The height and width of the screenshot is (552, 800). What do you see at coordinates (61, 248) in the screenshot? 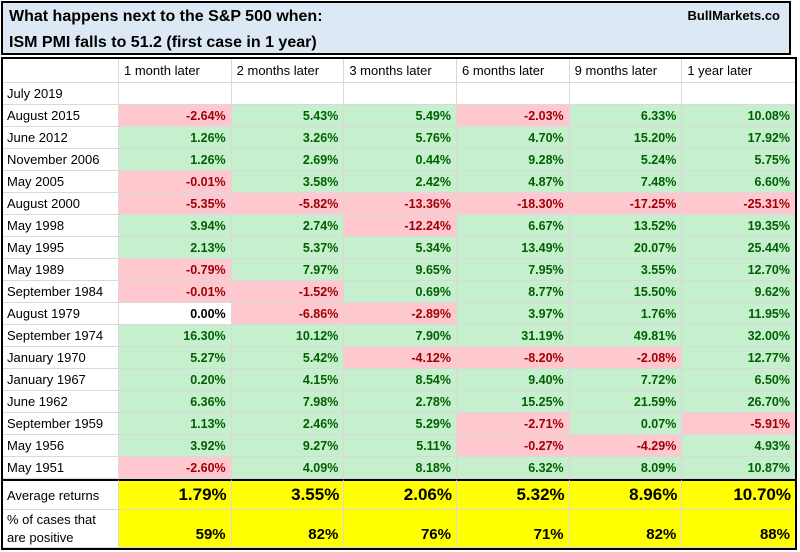
I see `row-label: May 1995` at bounding box center [61, 248].